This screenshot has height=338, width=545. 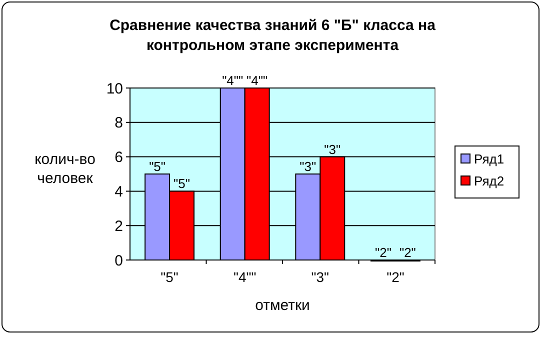 What do you see at coordinates (489, 159) in the screenshot?
I see `legend-label: Ряд1` at bounding box center [489, 159].